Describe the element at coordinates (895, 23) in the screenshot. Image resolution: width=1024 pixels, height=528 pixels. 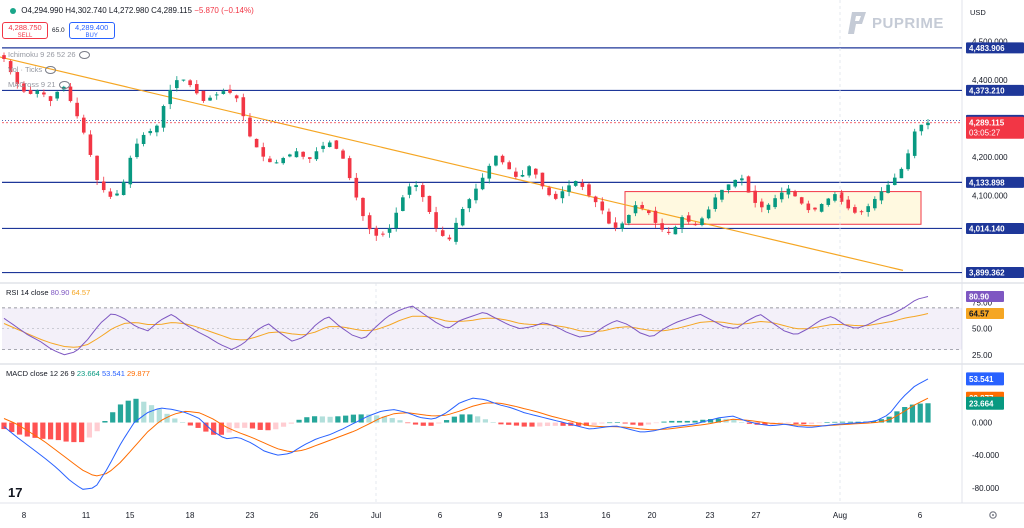
I see `brand-logo: PUPRIME` at that location.